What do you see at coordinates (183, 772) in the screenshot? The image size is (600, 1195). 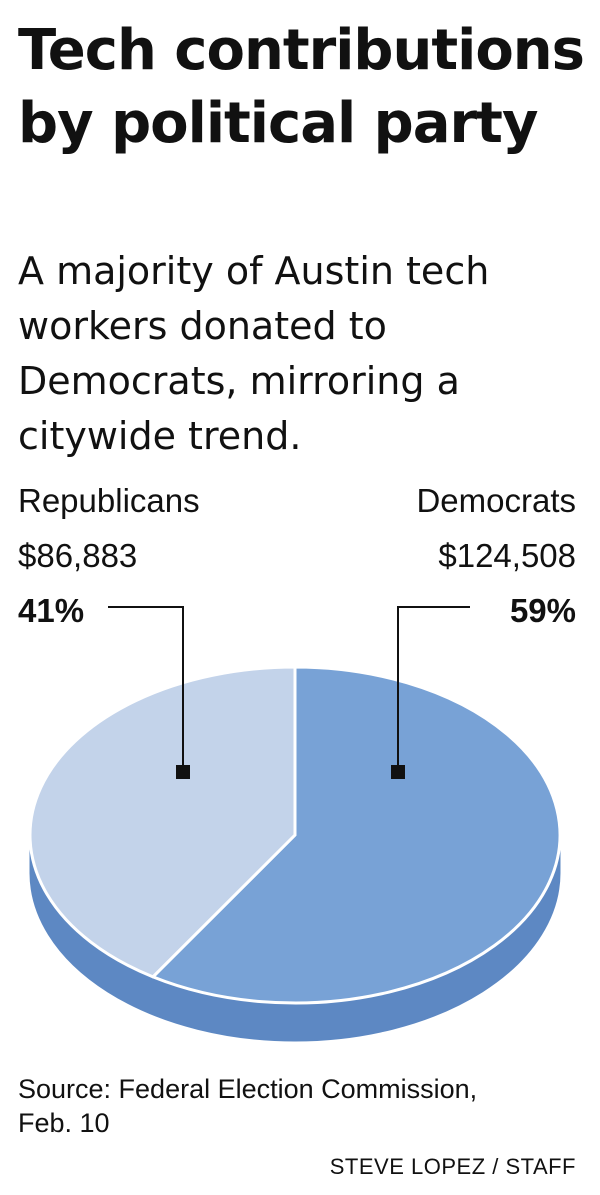 I see `republicans-marker` at bounding box center [183, 772].